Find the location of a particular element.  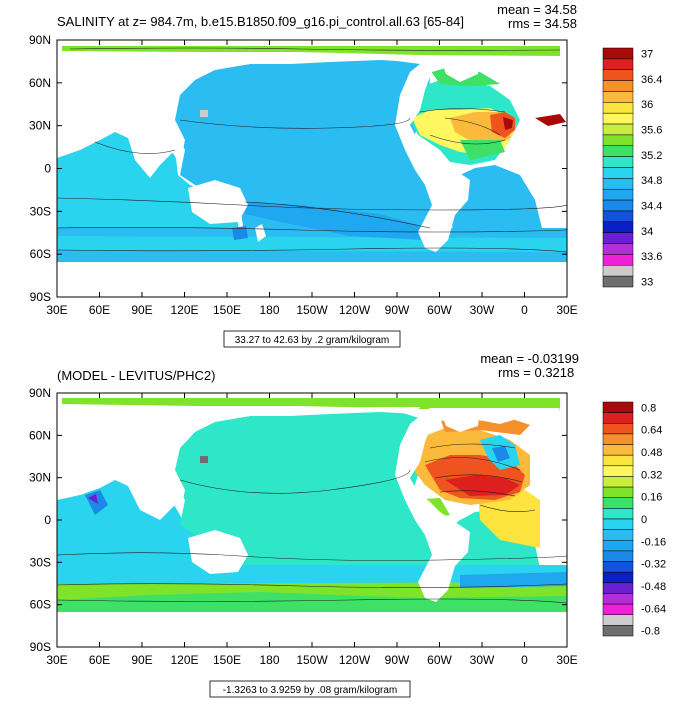

y-tick-label: 60S is located at coordinates (40, 254).